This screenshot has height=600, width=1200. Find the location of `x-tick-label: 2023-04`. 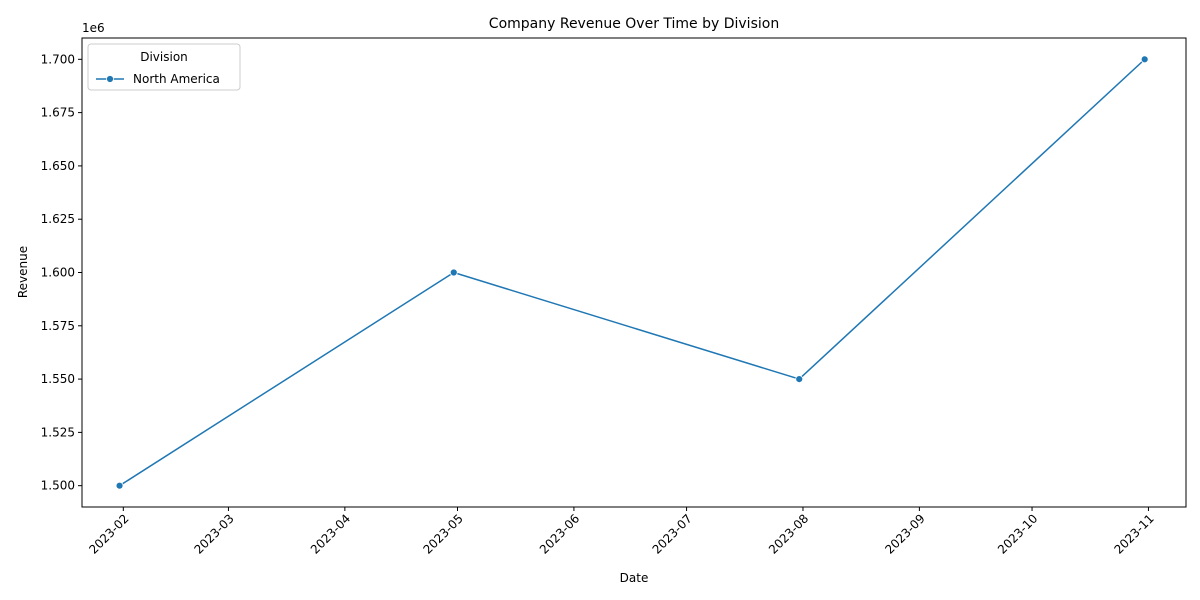

x-tick-label: 2023-04 is located at coordinates (330, 533).